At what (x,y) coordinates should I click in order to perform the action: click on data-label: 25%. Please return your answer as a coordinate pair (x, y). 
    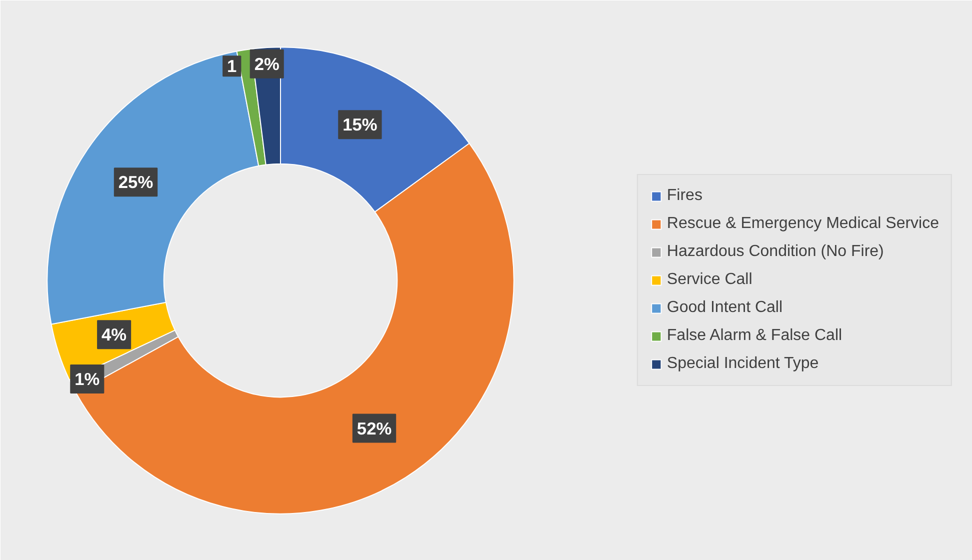
    Looking at the image, I should click on (136, 182).